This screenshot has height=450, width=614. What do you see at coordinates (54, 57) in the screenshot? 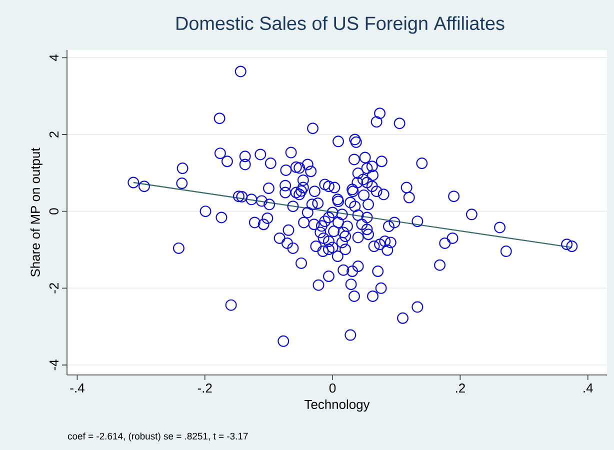
I see `y-tick-label: 4` at bounding box center [54, 57].